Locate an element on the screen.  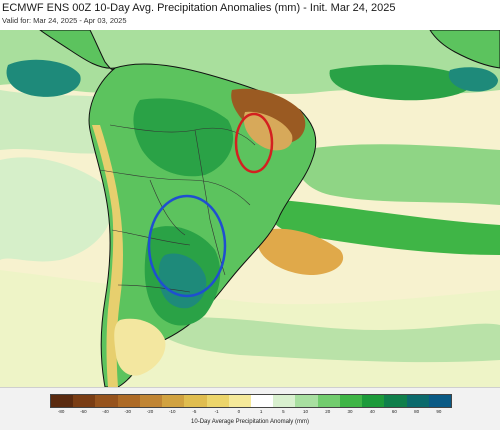
africa-landmass is located at coordinates (464, 49).